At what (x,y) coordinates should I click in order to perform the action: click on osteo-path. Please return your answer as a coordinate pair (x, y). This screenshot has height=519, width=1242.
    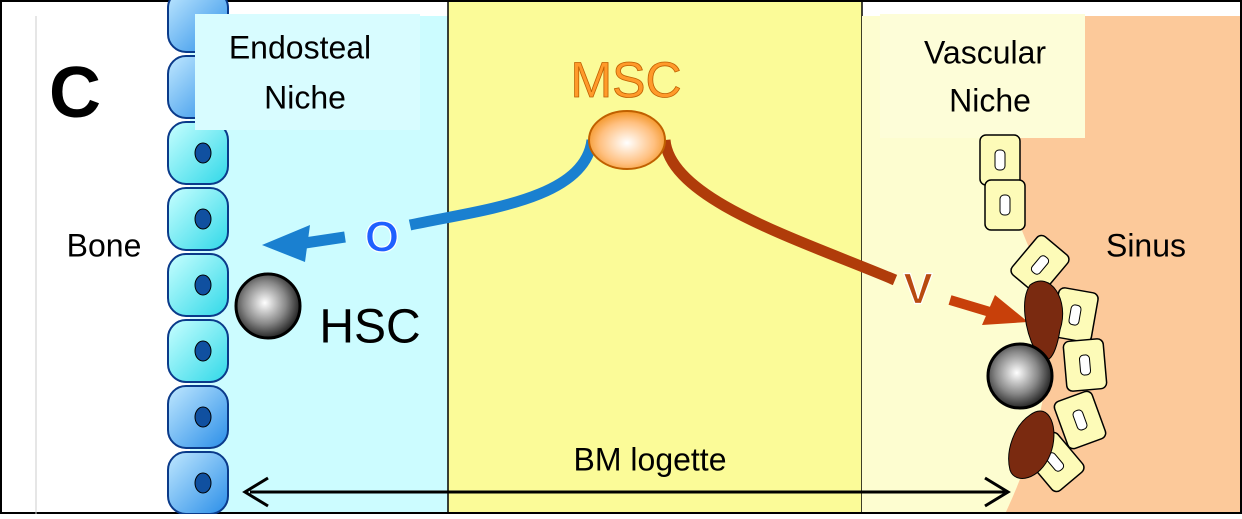
    Looking at the image, I should click on (503, 184).